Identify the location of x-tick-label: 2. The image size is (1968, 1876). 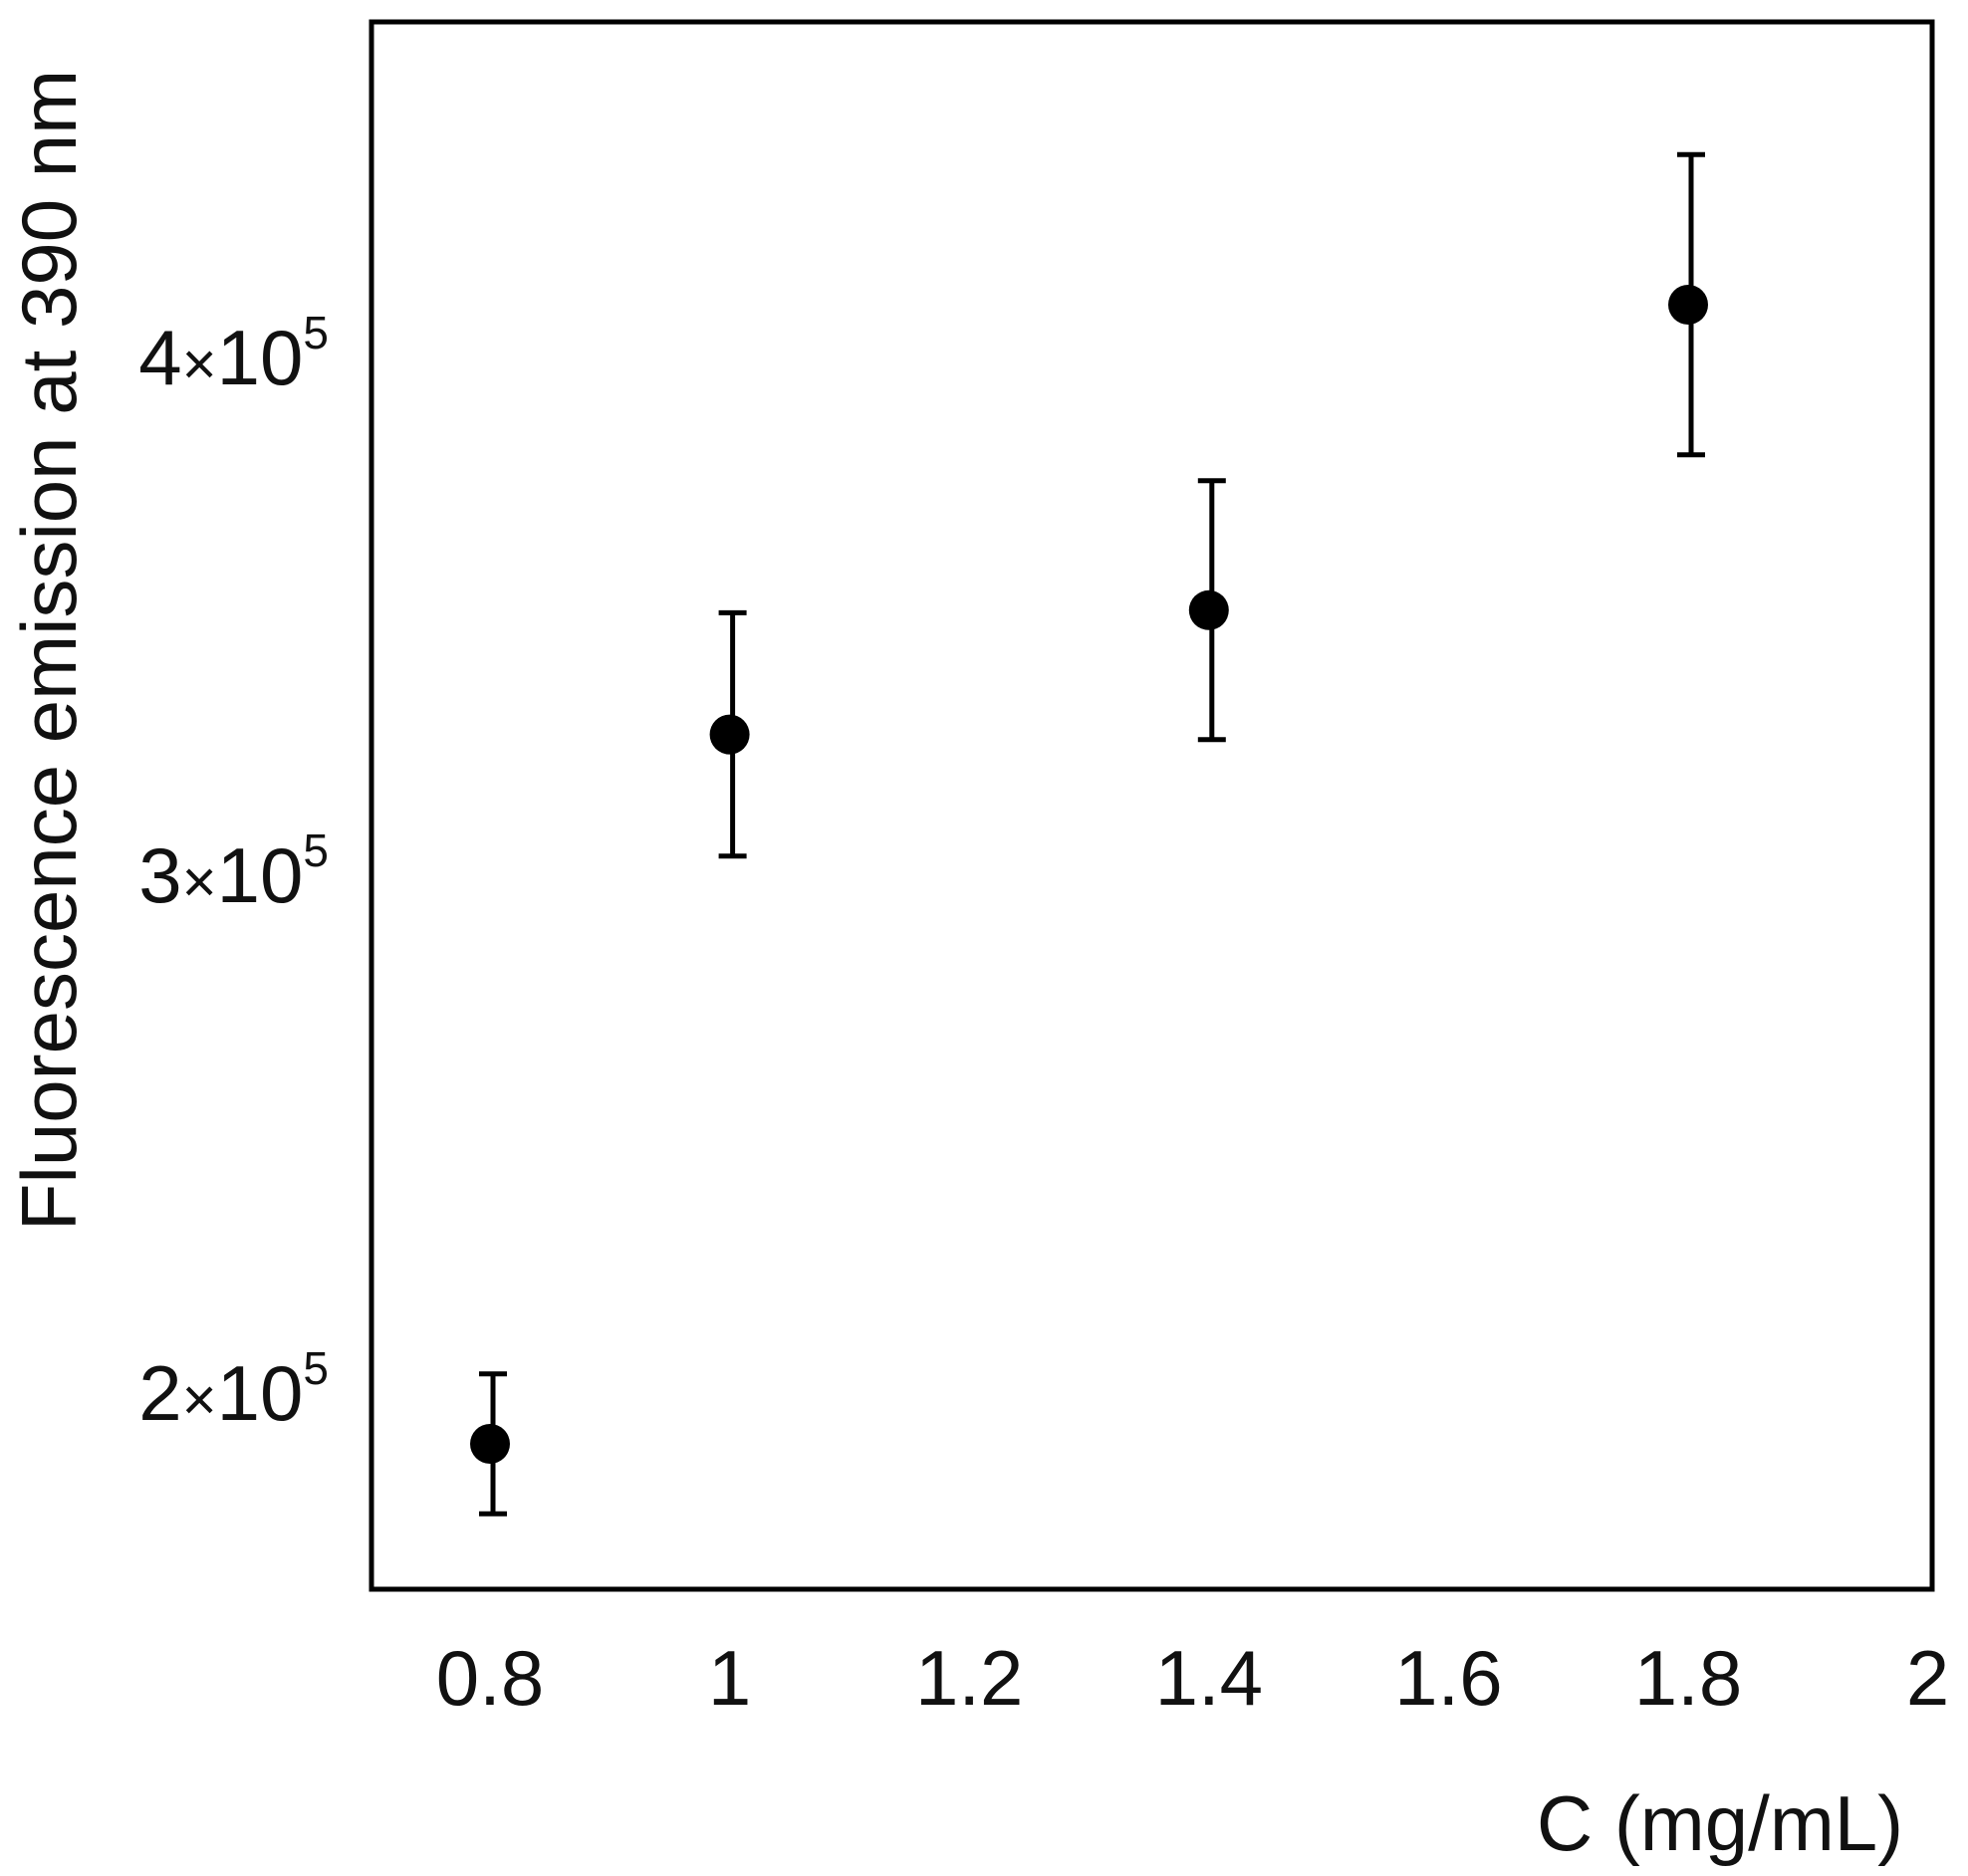
(1927, 1678).